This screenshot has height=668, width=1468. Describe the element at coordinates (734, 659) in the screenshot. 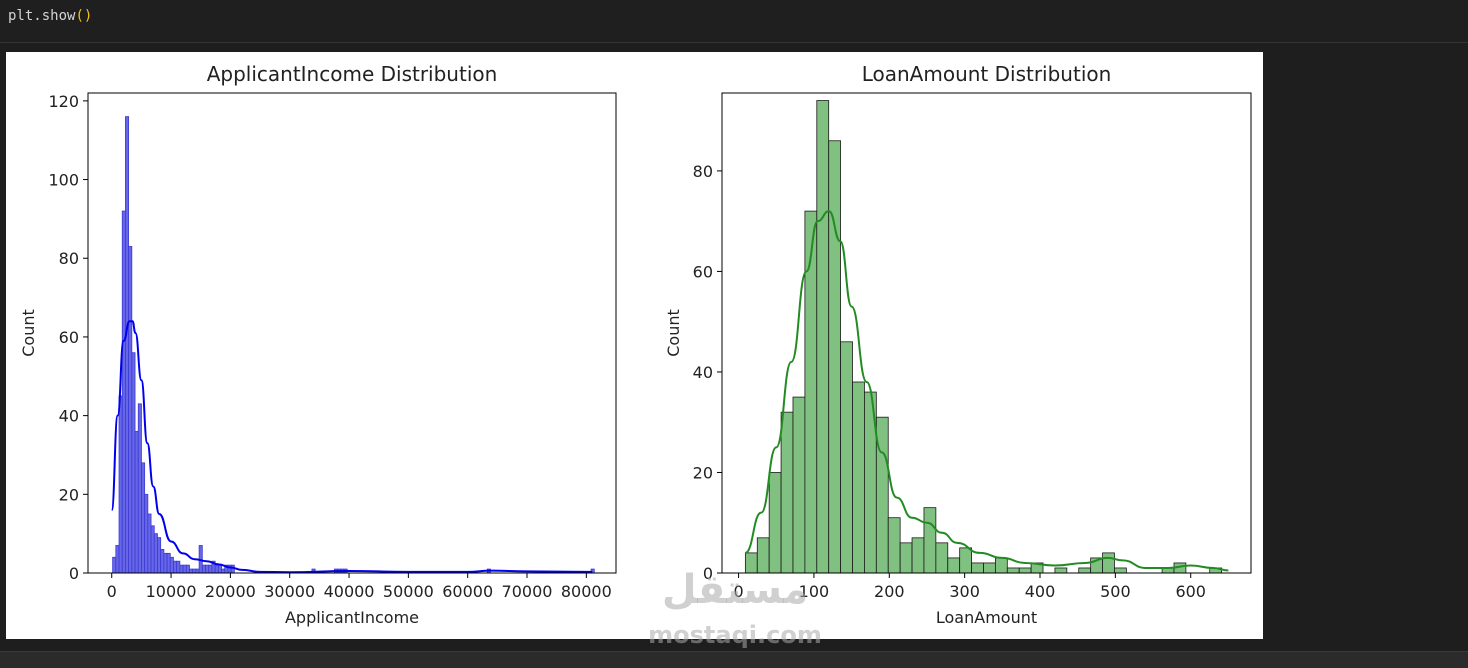

I see `bottom-bar` at that location.